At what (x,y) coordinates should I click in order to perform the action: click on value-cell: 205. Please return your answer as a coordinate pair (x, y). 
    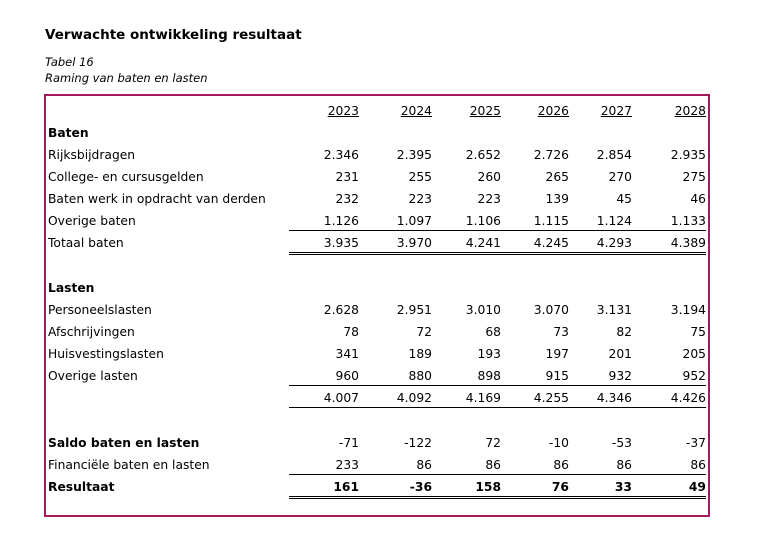
    Looking at the image, I should click on (694, 354).